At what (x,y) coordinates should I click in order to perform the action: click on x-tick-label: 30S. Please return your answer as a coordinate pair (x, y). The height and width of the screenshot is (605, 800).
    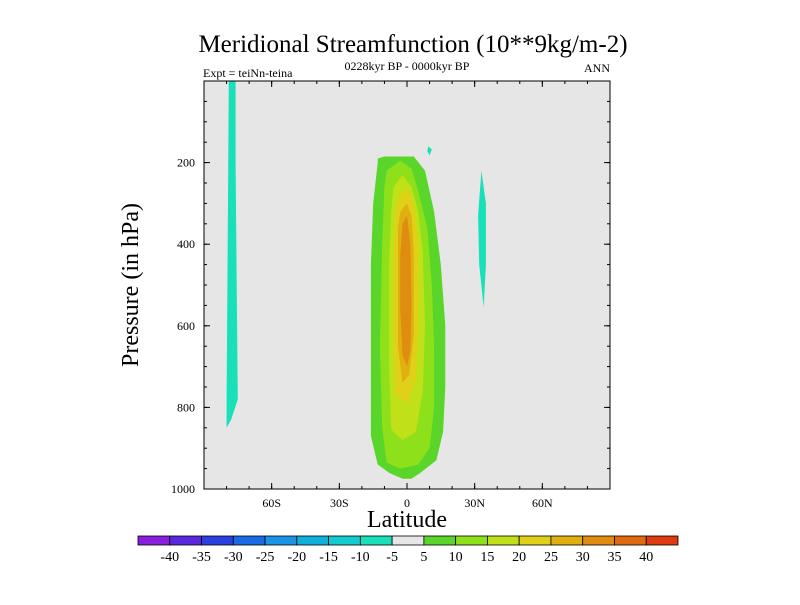
    Looking at the image, I should click on (339, 503).